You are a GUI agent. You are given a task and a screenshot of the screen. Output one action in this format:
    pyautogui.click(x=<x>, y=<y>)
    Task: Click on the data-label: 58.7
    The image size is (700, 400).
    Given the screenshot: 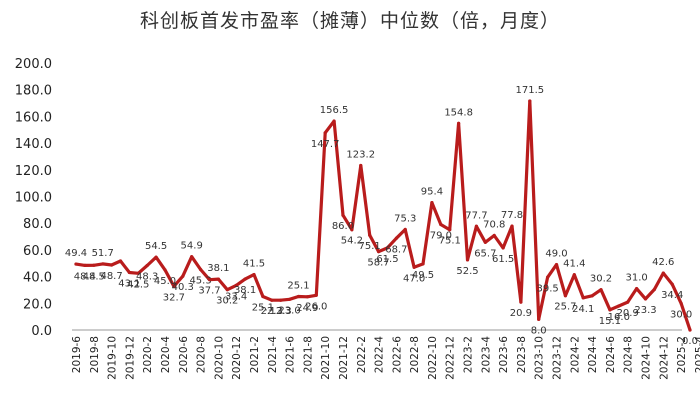 What is the action you would take?
    pyautogui.click(x=378, y=263)
    